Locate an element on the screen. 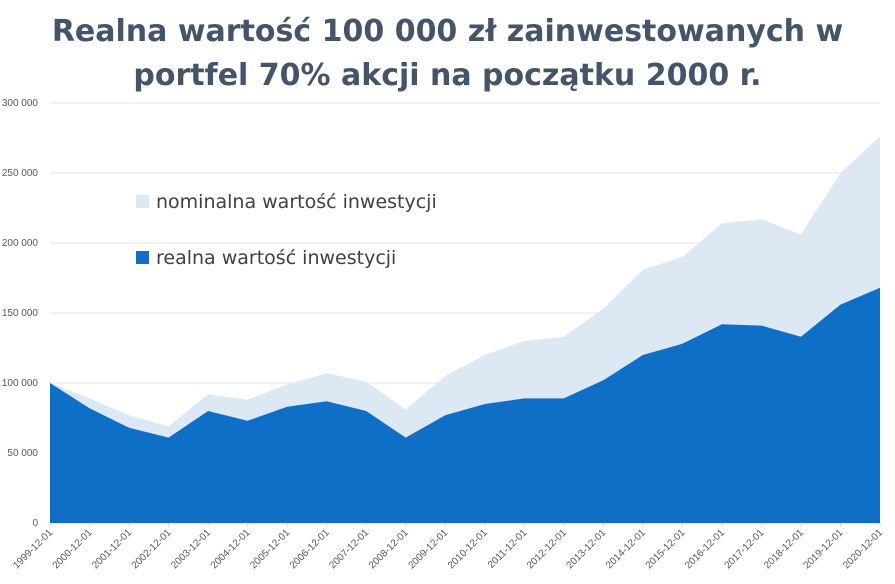 The image size is (895, 584). x-tick-label: 2013-12-01 is located at coordinates (587, 549).